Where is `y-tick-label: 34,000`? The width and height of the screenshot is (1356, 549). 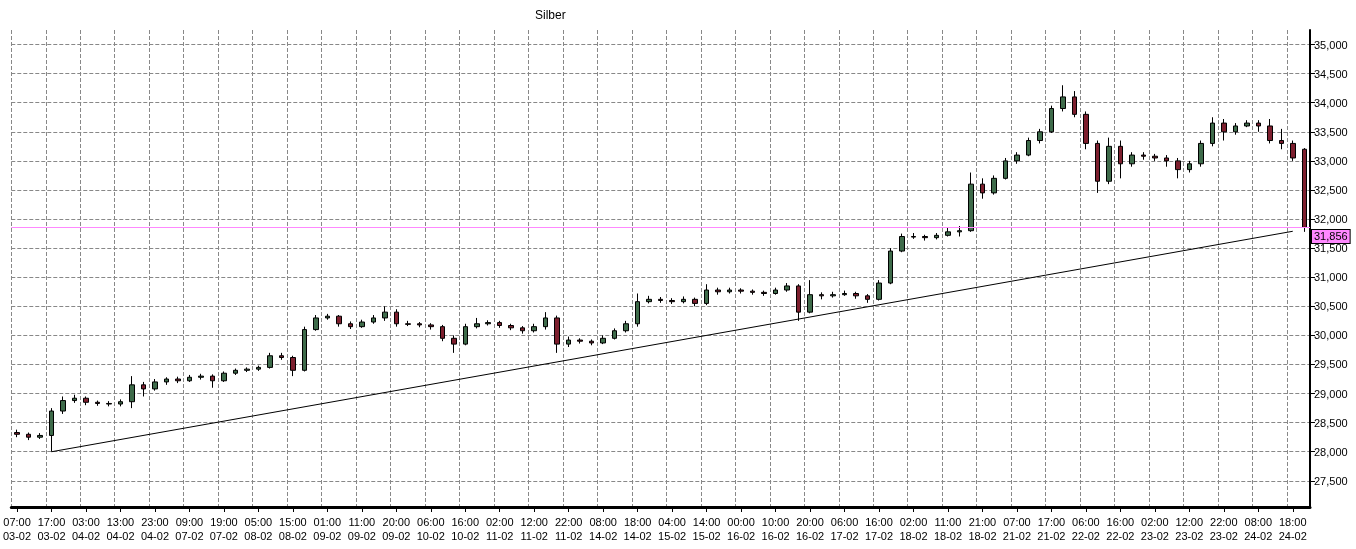
y-tick-label: 34,000 is located at coordinates (1331, 102).